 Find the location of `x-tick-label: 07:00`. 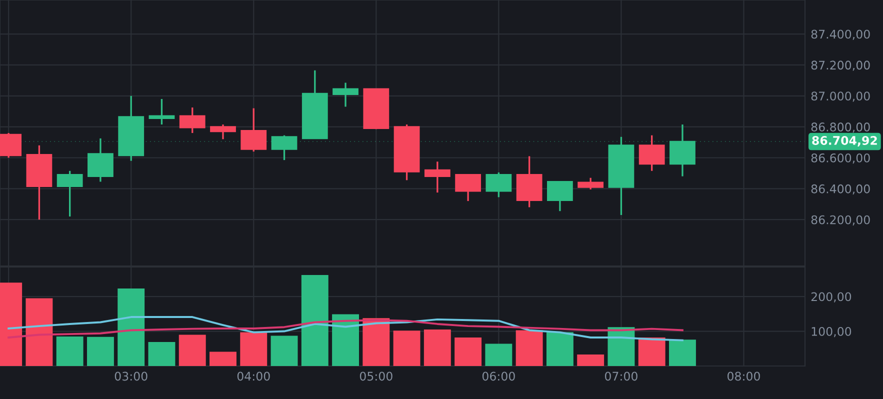

x-tick-label: 07:00 is located at coordinates (621, 376).